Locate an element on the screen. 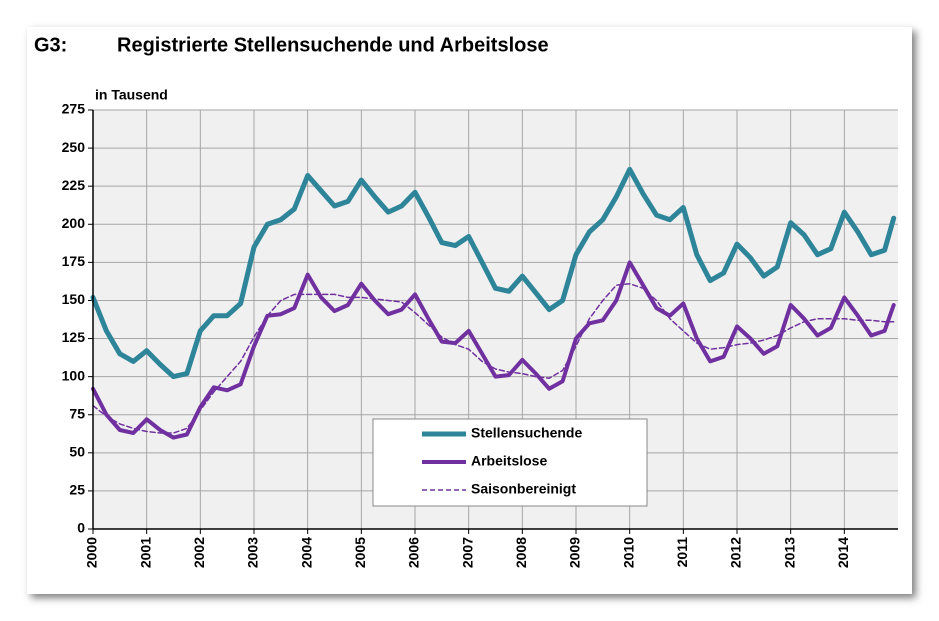 The image size is (939, 621). y-tick-label: 275 is located at coordinates (74, 109).